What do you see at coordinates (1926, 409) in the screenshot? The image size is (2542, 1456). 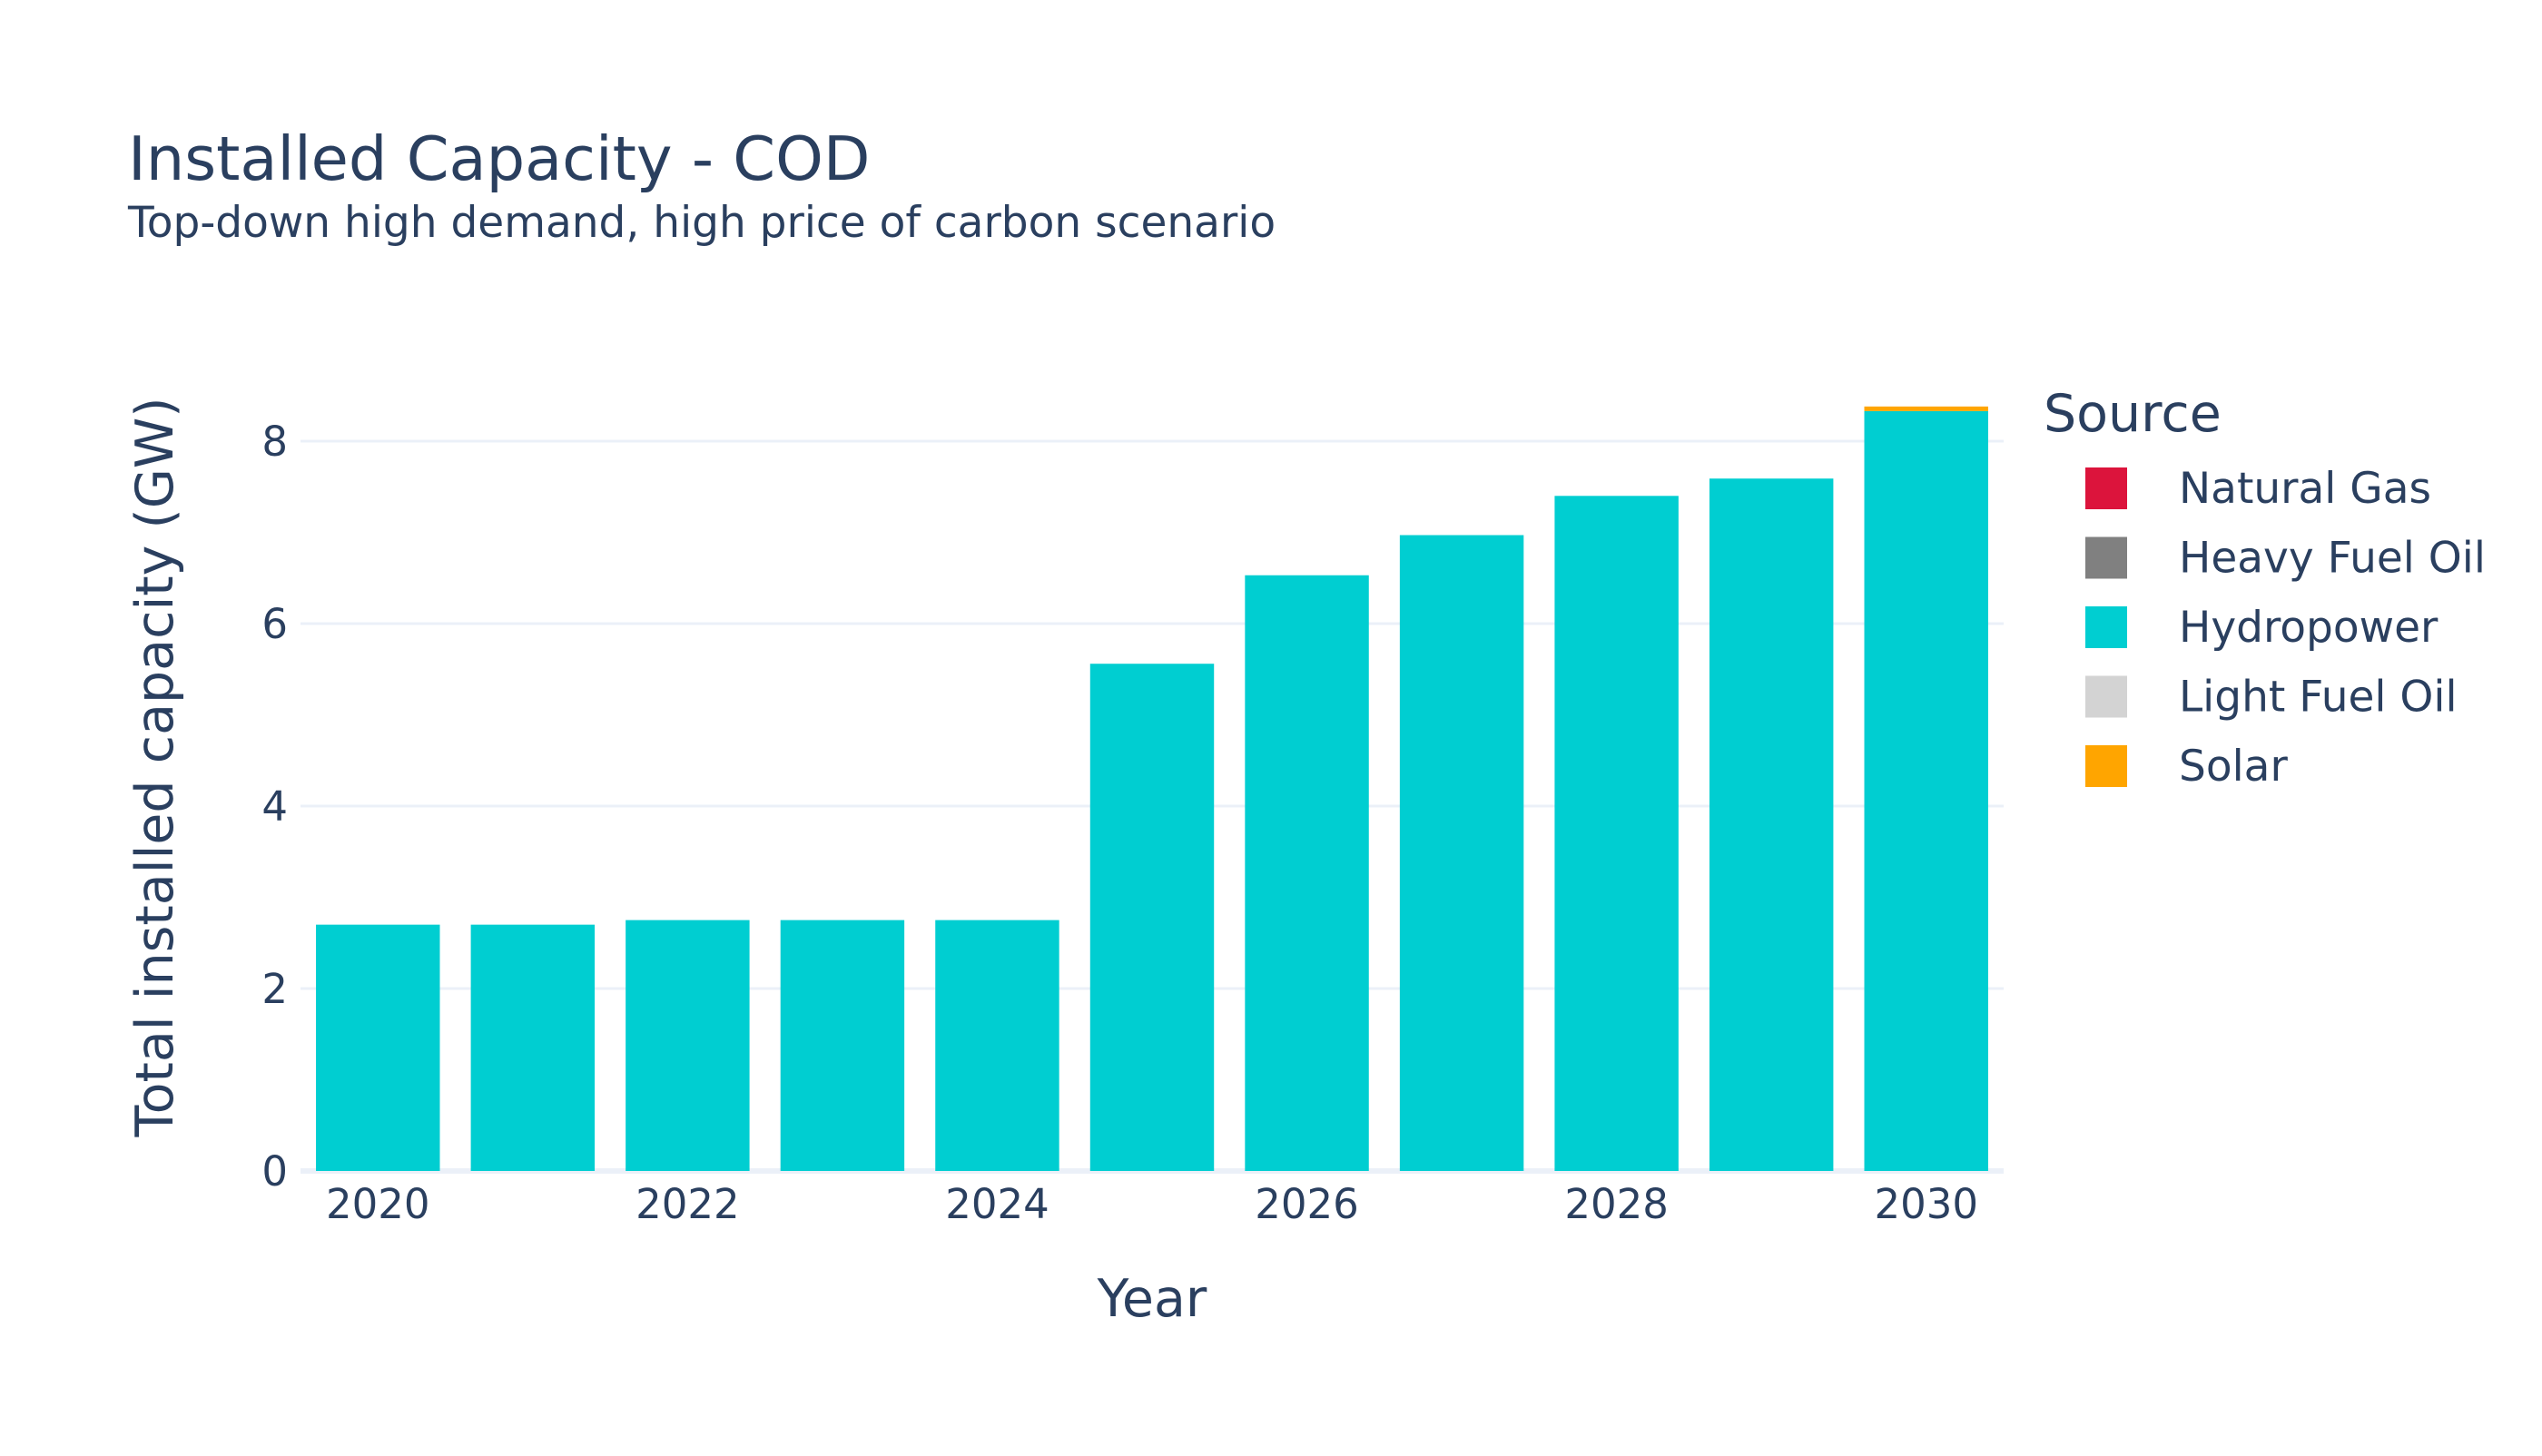 I see `bar-solar` at bounding box center [1926, 409].